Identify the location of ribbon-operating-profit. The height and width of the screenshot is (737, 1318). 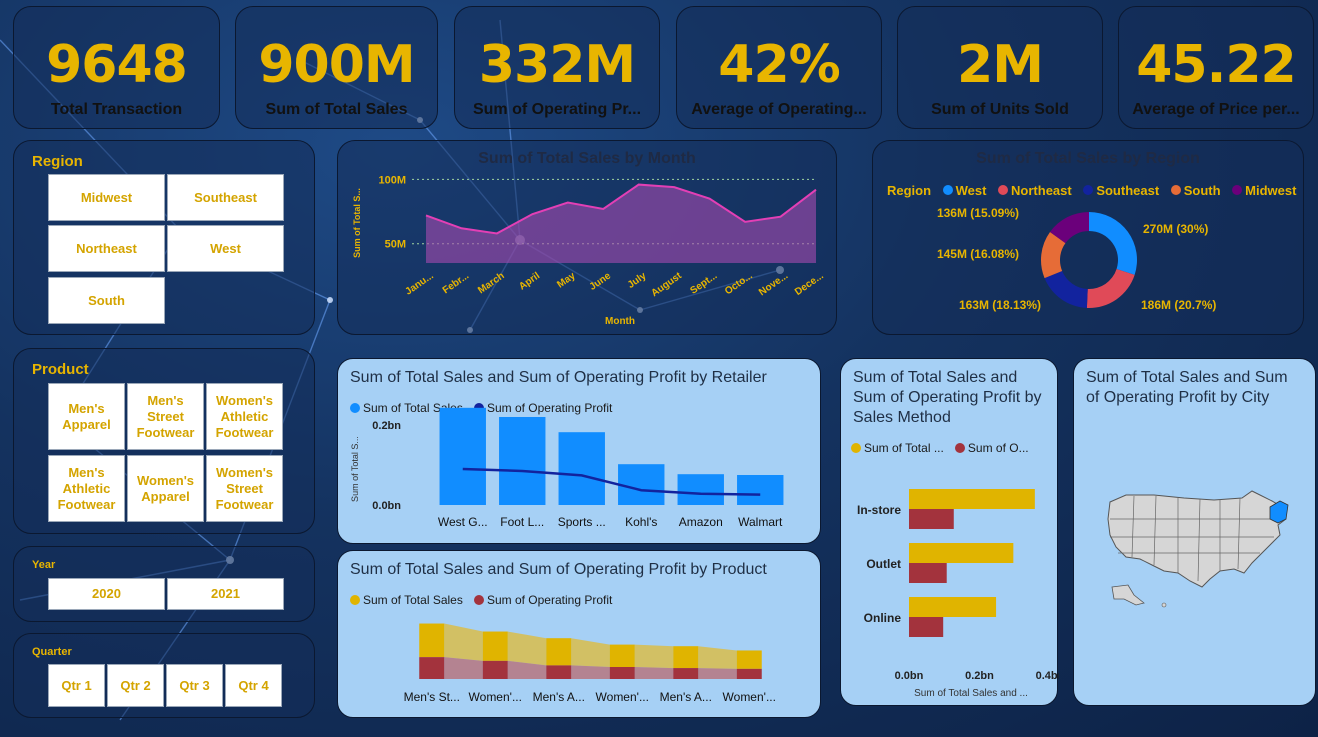
(590, 672).